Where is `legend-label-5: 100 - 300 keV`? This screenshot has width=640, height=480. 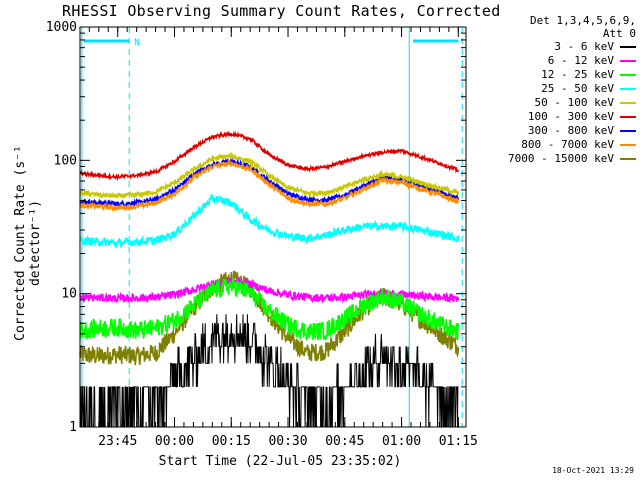
legend-label-5: 100 - 300 keV is located at coordinates (570, 116).